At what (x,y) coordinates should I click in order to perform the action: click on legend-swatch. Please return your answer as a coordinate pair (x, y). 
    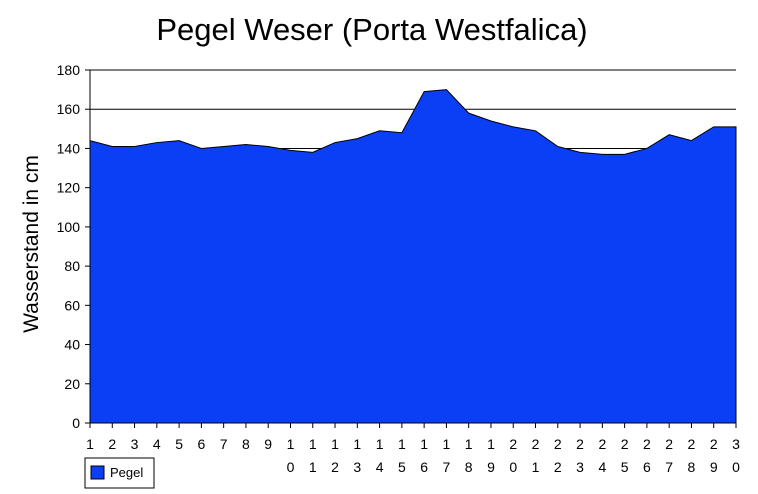
    Looking at the image, I should click on (97, 472).